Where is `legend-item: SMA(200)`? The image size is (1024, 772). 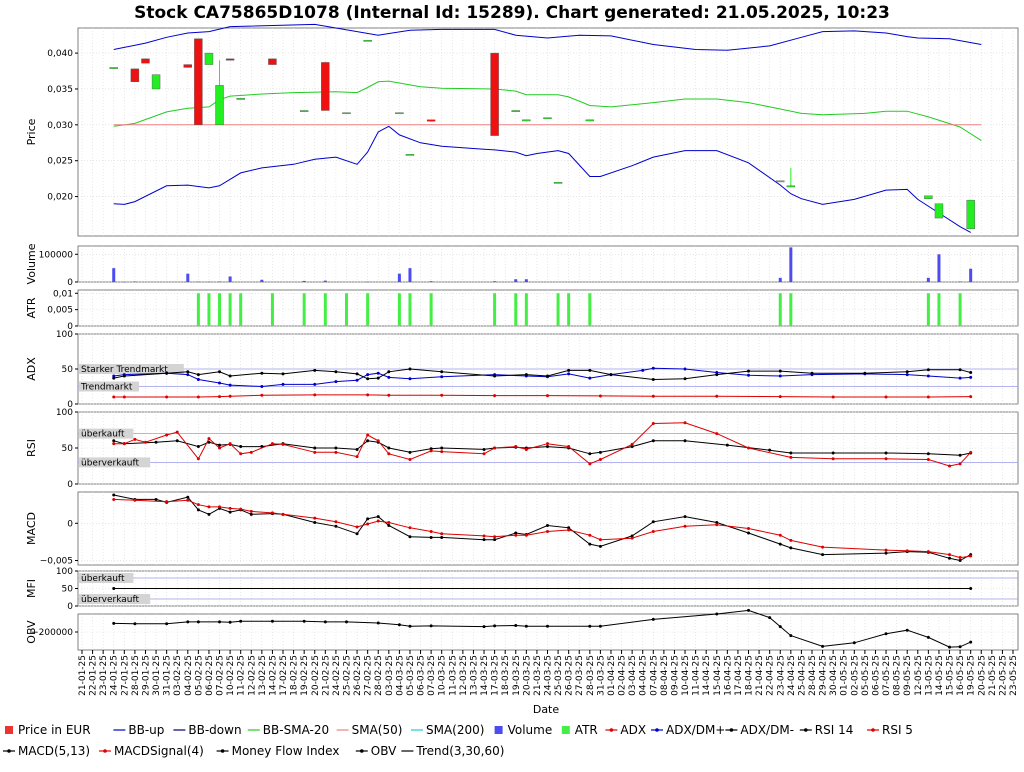 legend-item: SMA(200) is located at coordinates (447, 730).